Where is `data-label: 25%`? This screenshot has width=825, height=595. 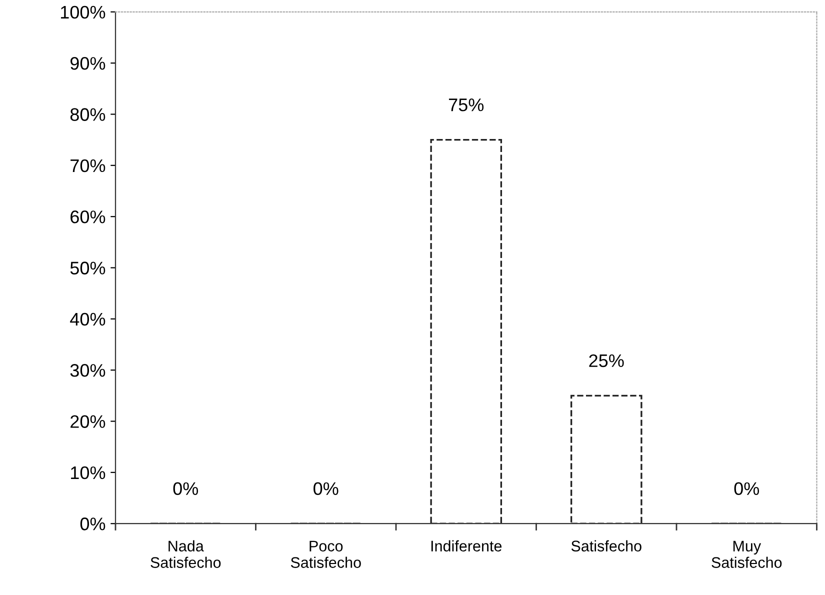 data-label: 25% is located at coordinates (606, 361).